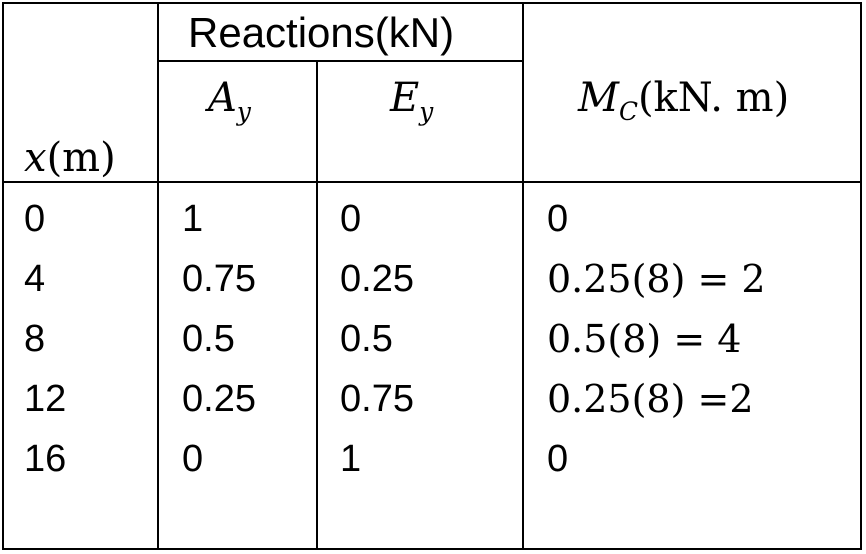 The width and height of the screenshot is (866, 554). Describe the element at coordinates (377, 399) in the screenshot. I see `ey-cell: 0.75` at that location.